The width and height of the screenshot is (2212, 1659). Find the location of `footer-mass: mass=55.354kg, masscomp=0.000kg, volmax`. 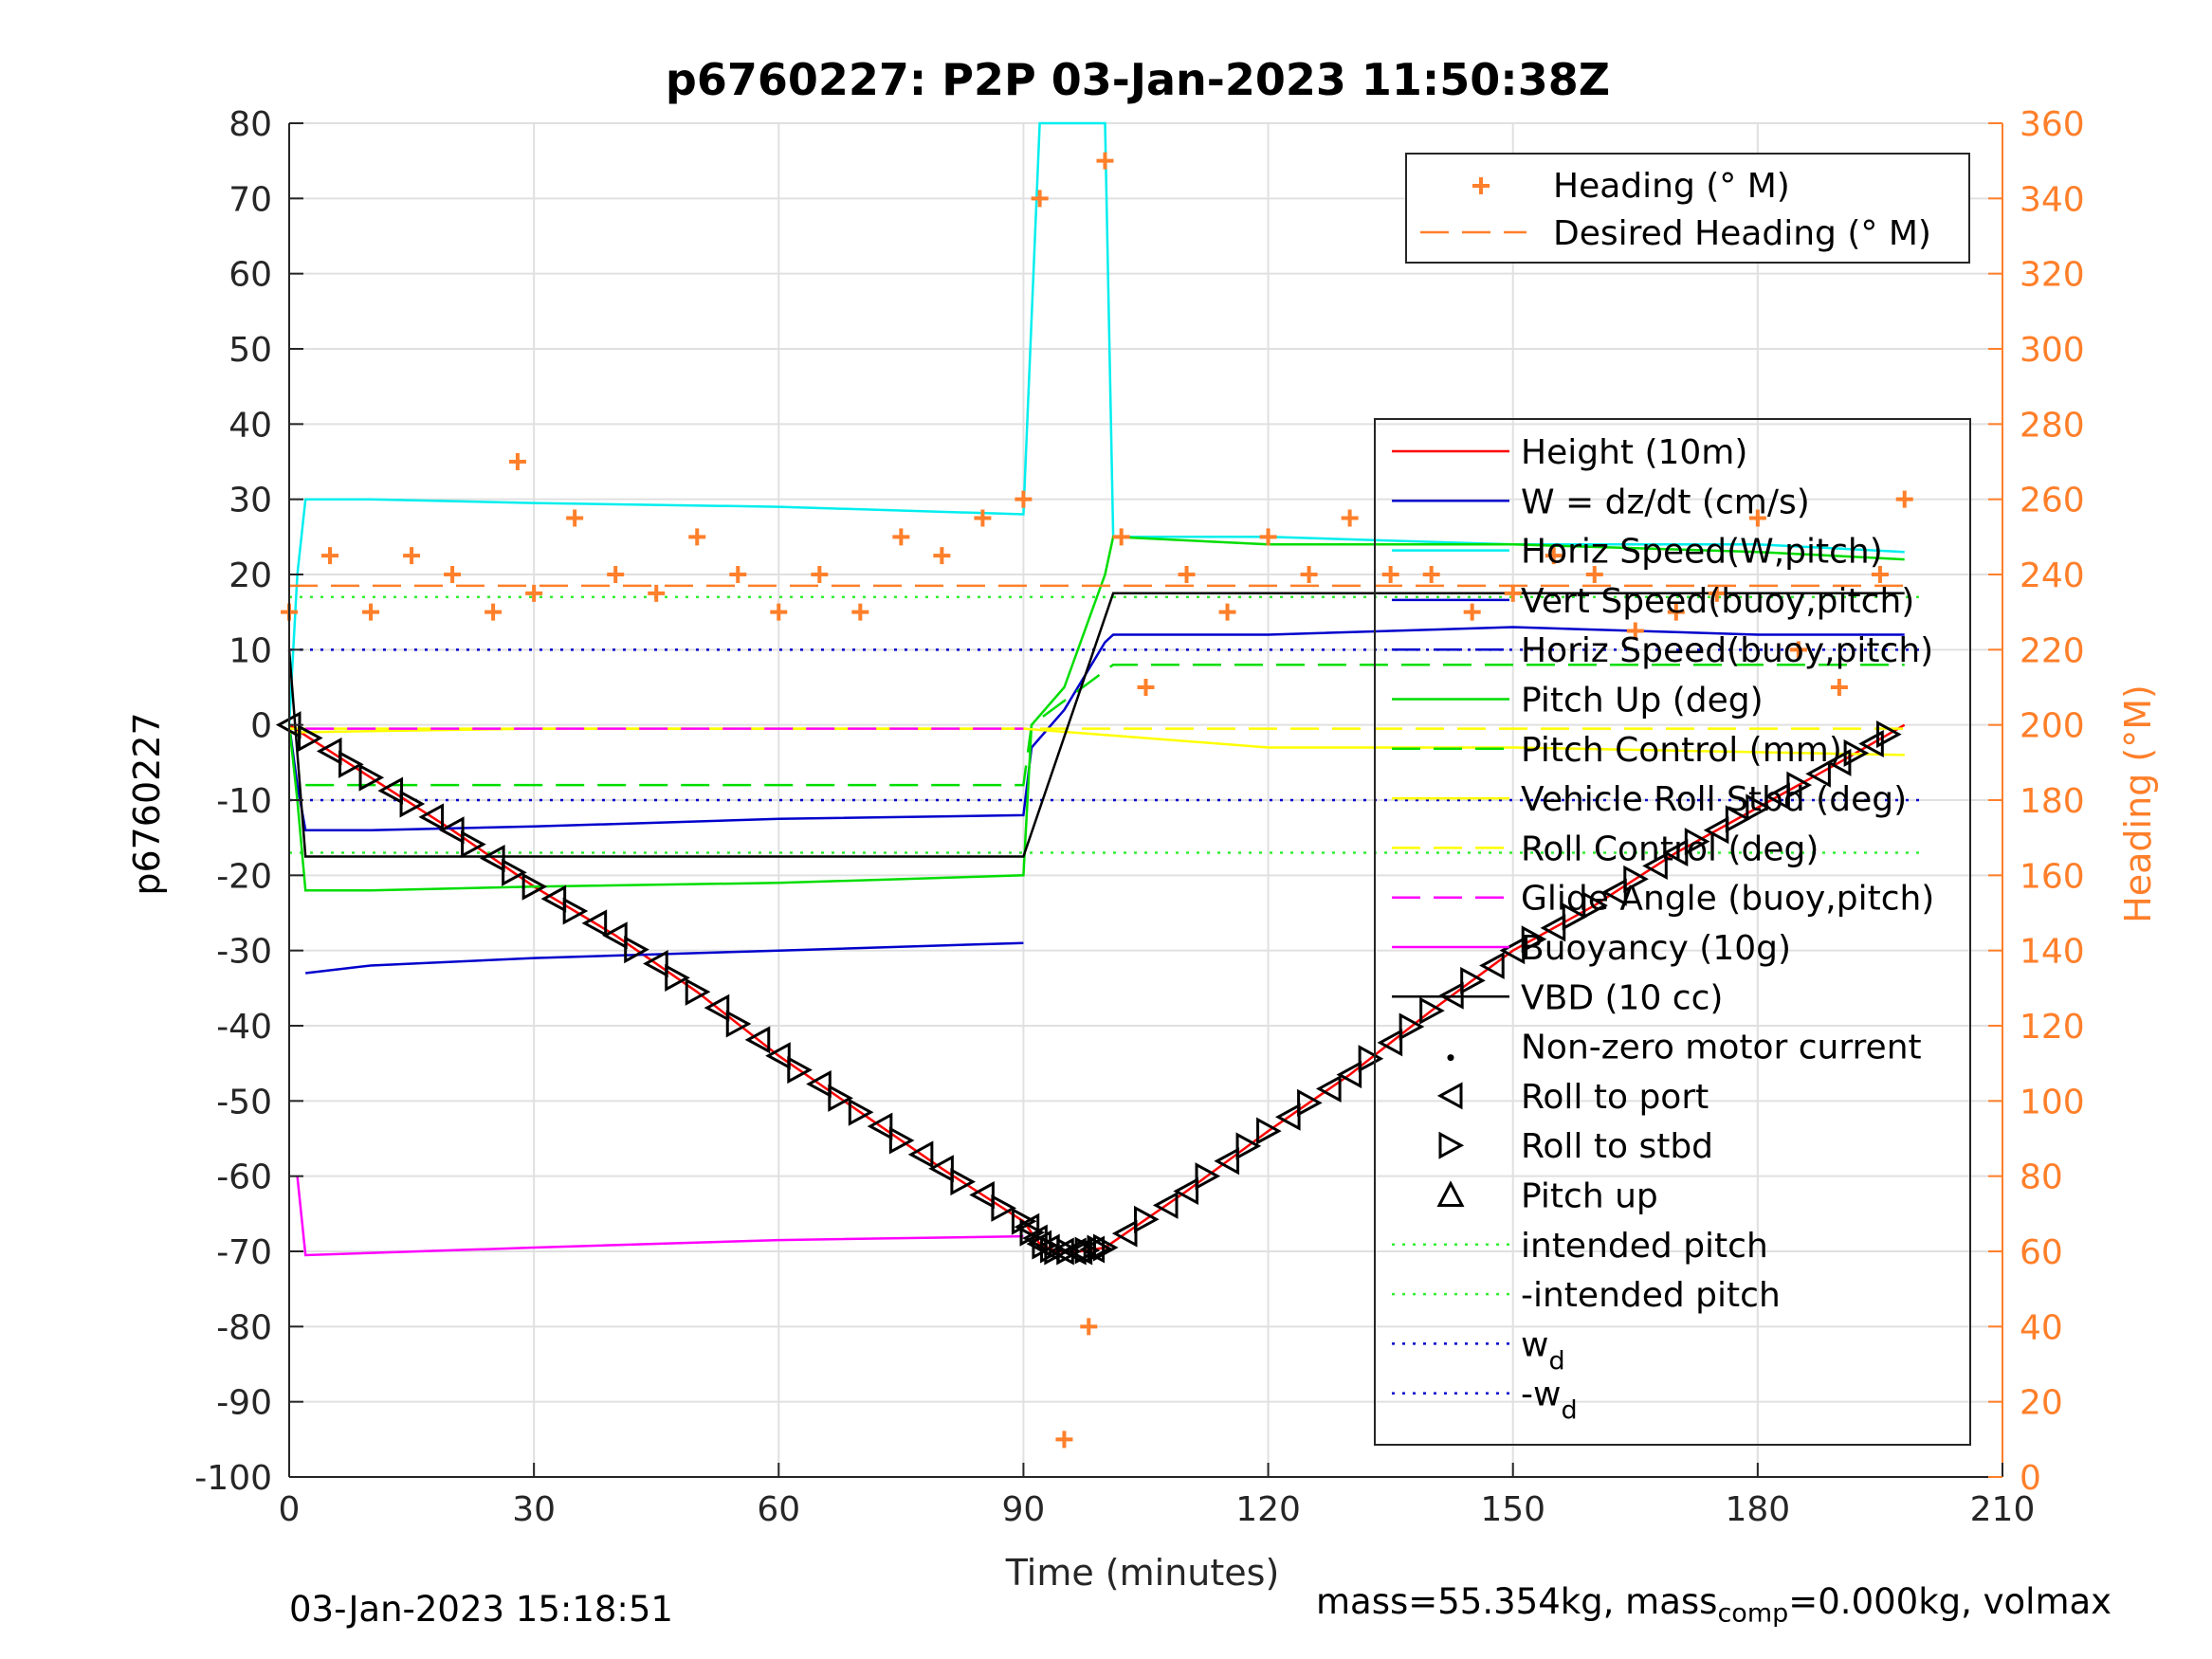

footer-mass: mass=55.354kg, masscomp=0.000kg, volmax is located at coordinates (1713, 1604).